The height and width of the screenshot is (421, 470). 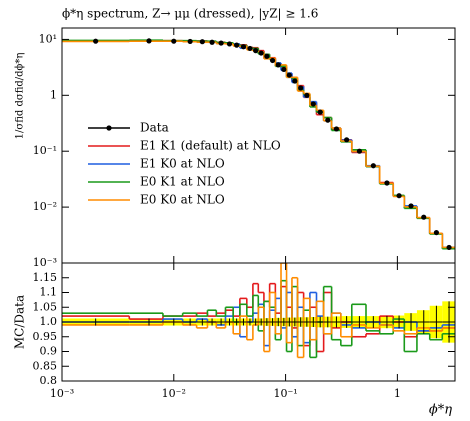 What do you see at coordinates (48, 38) in the screenshot?
I see `y-tick-label: 10¹` at bounding box center [48, 38].